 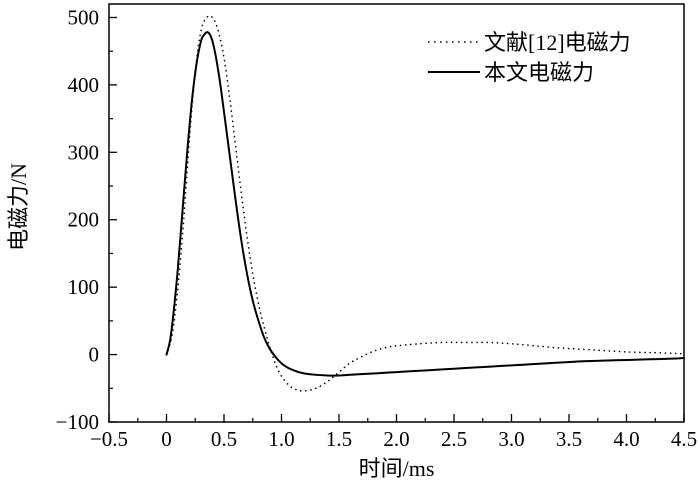 I want to click on y-tick-label: 100, so click(x=84, y=287).